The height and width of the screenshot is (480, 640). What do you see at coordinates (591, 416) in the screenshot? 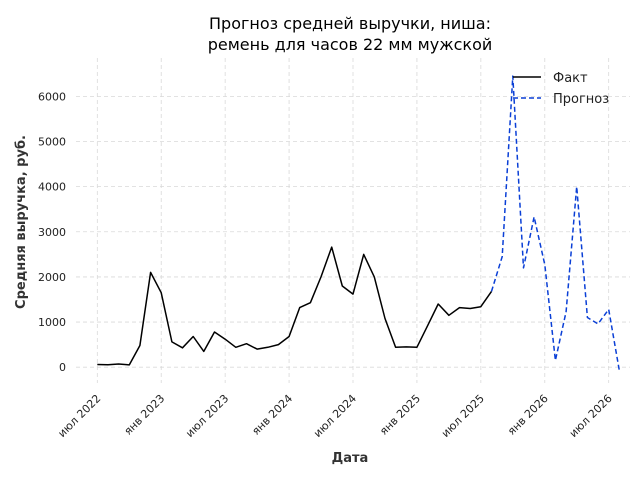
I see `x-tick-label: июл 2026` at bounding box center [591, 416].